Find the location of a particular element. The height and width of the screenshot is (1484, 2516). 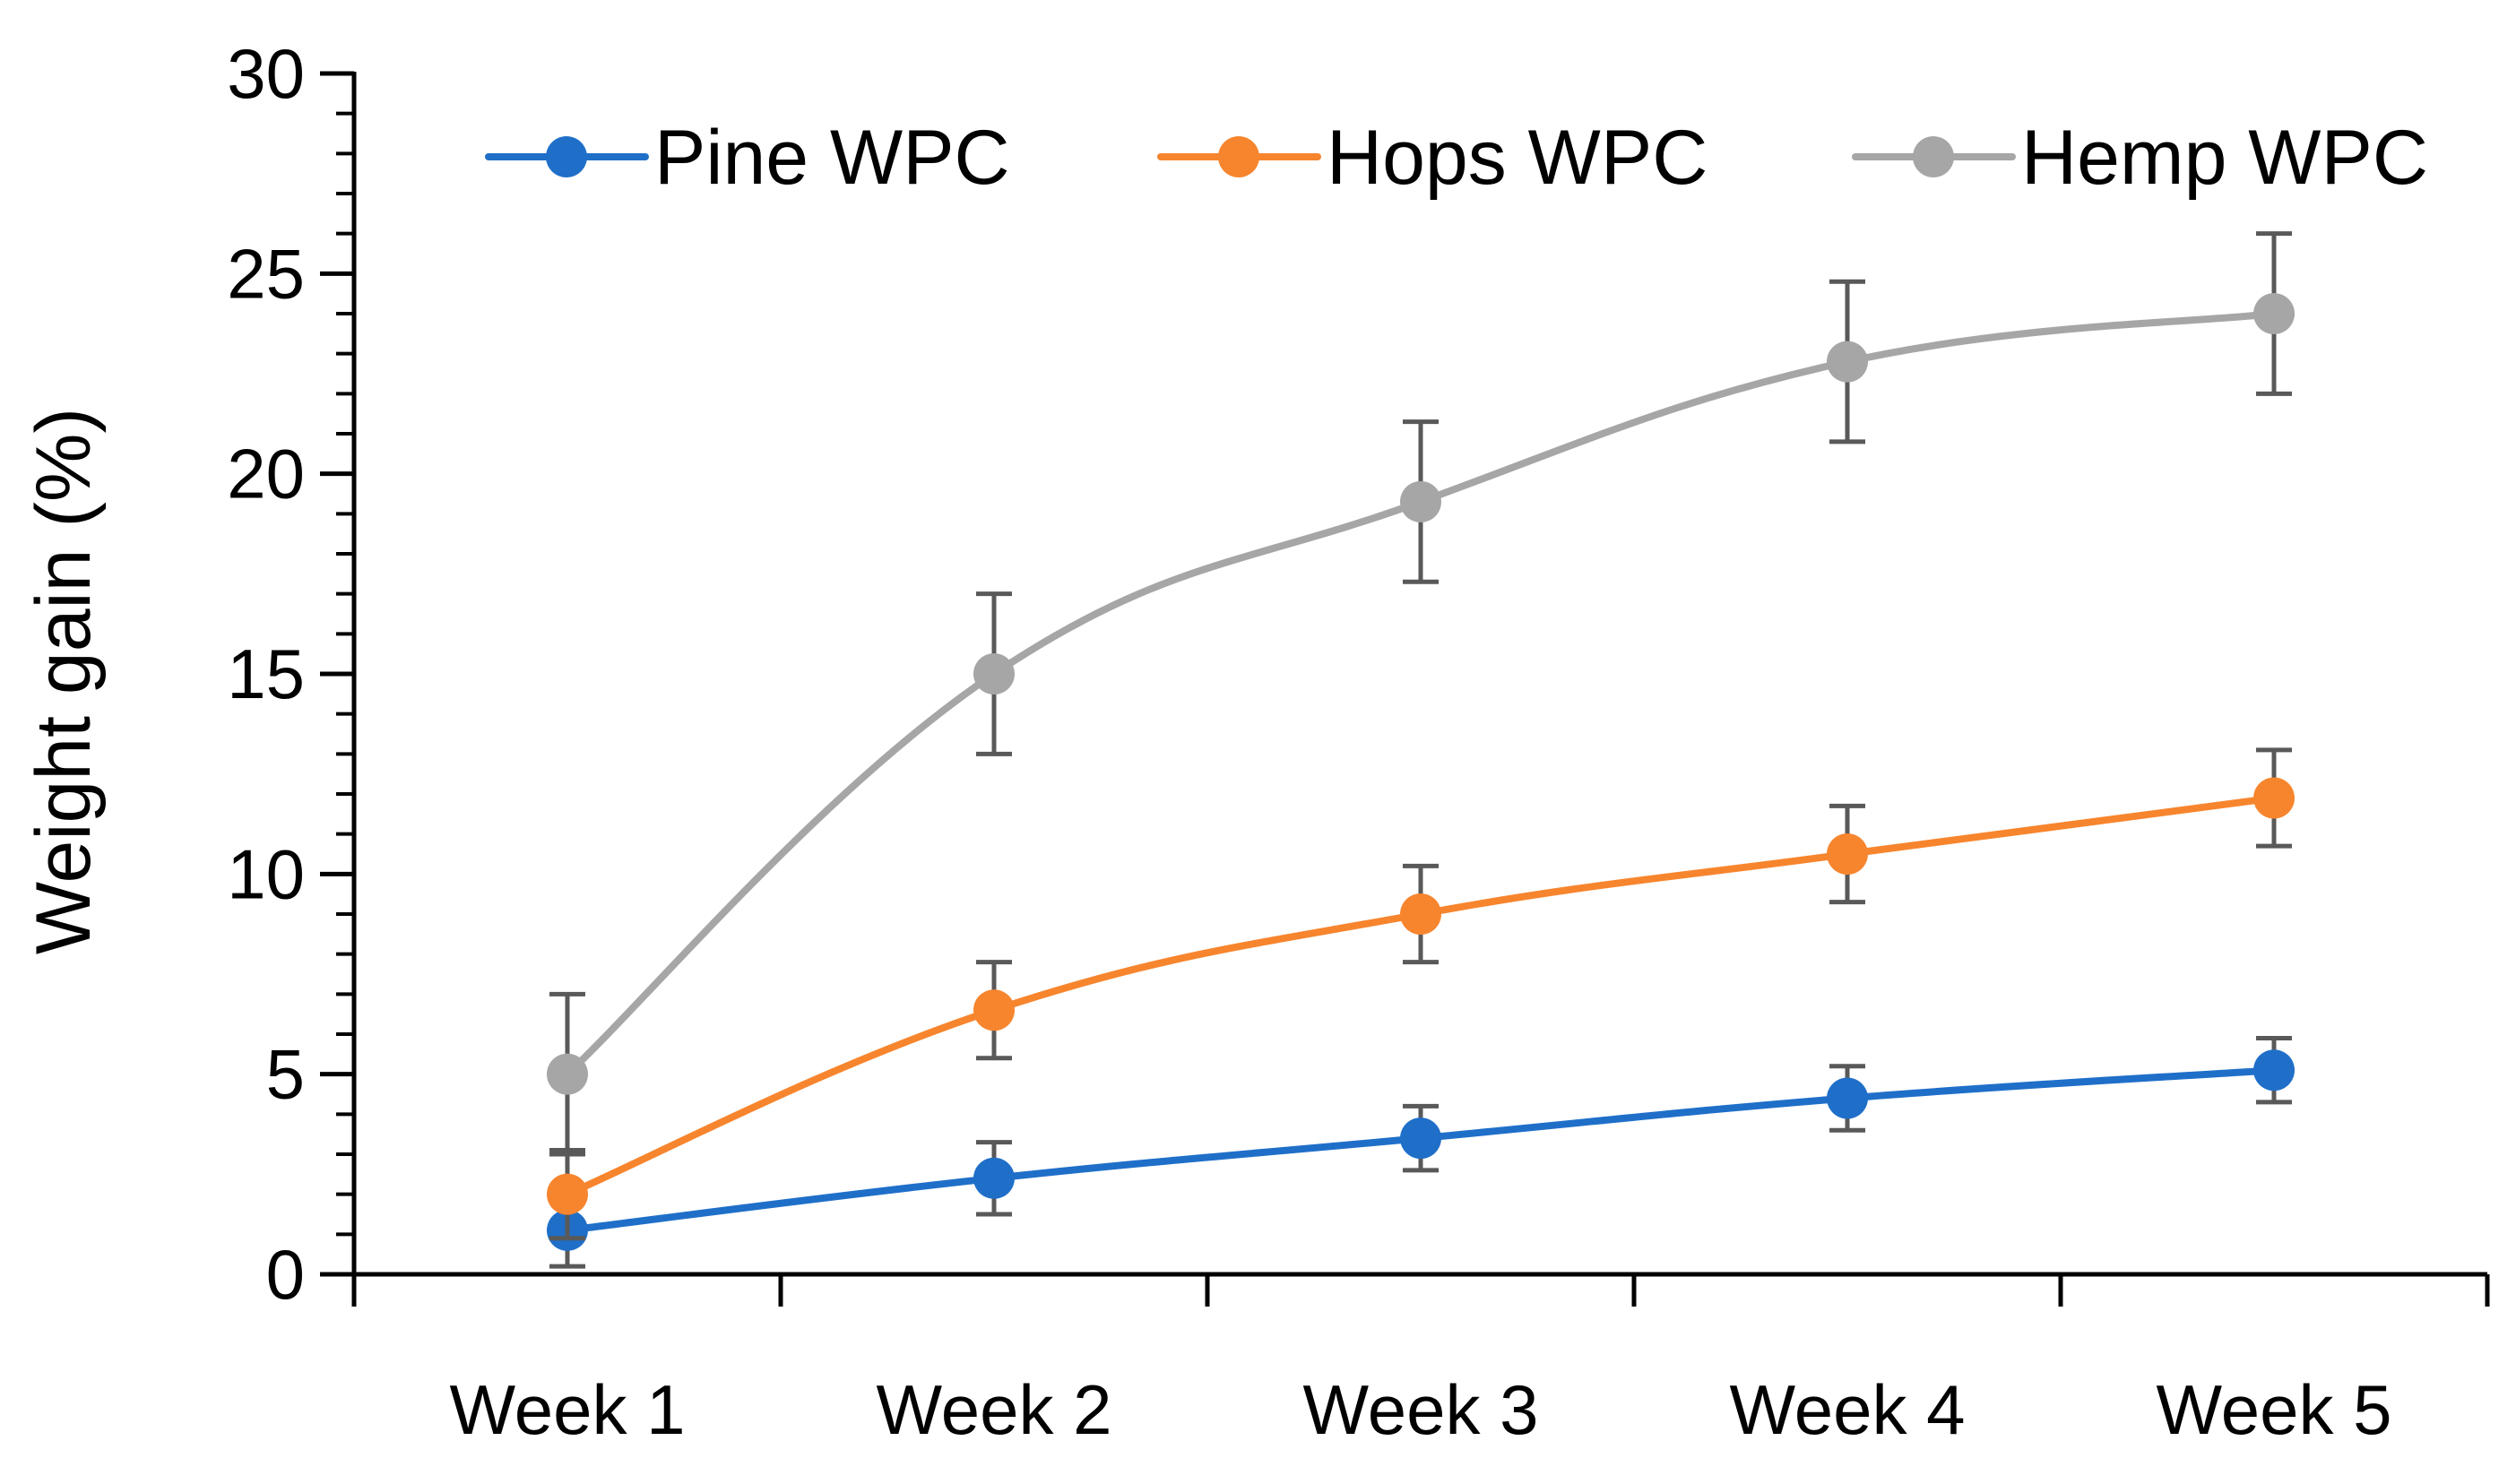

legend-item-hemp-wpc: Hemp WPC is located at coordinates (2140, 158).